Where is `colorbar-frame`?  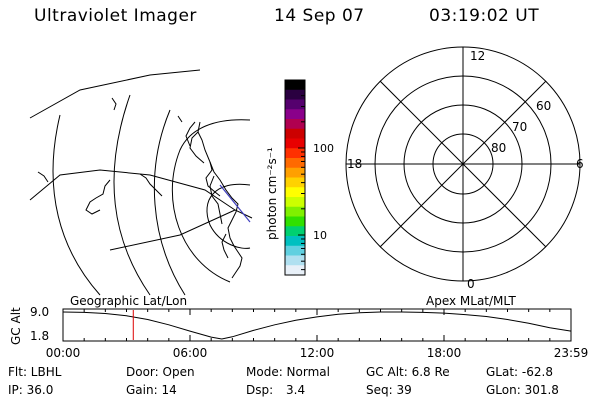 colorbar-frame is located at coordinates (295, 177).